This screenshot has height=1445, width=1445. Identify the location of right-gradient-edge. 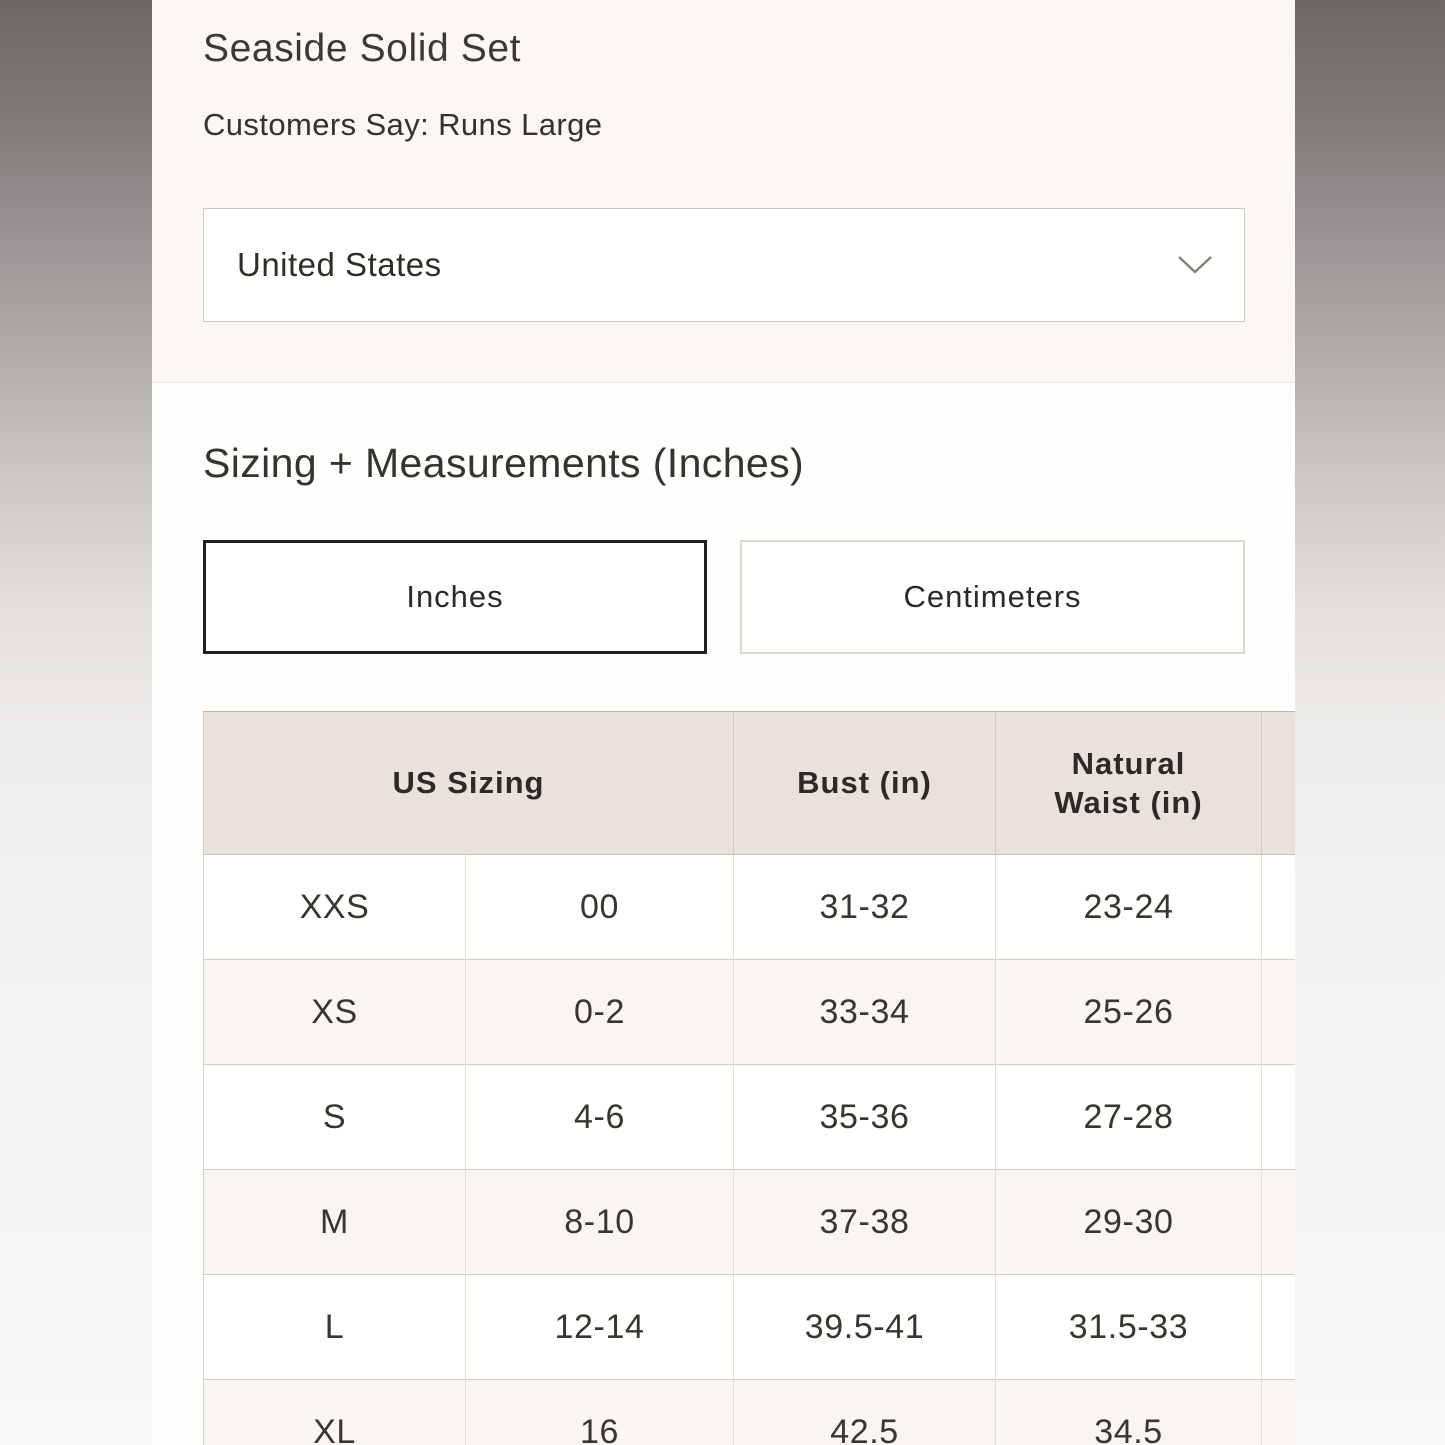
(1370, 722).